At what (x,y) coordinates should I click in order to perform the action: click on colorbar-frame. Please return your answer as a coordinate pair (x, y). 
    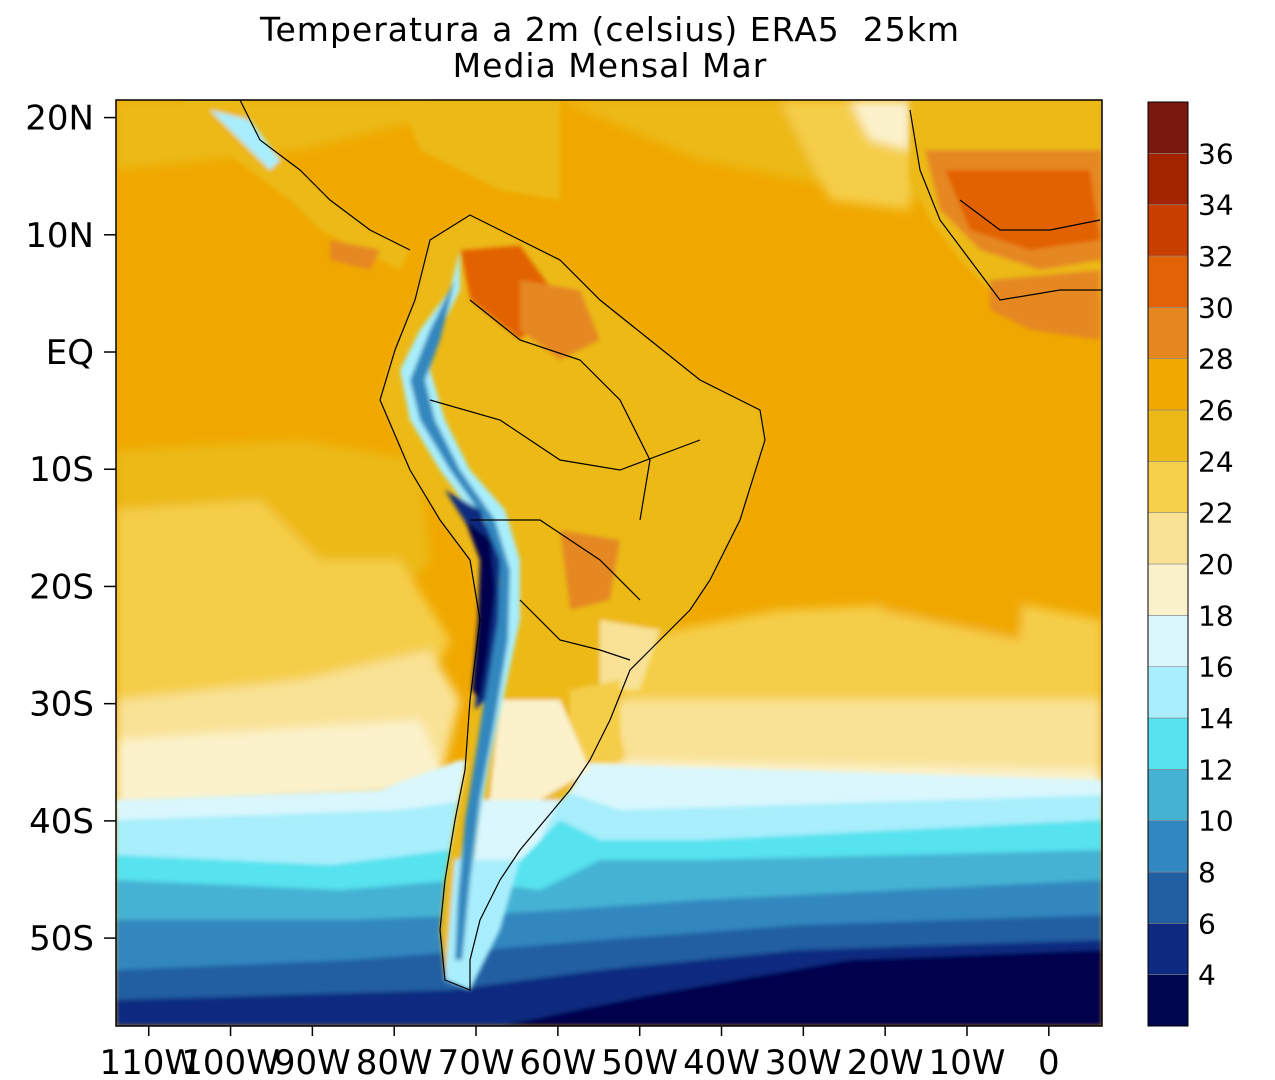
    Looking at the image, I should click on (1168, 564).